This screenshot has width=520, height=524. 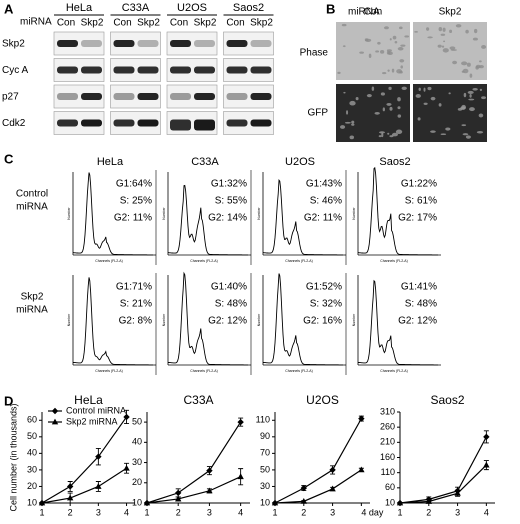 I want to click on mirna-label: miRNA, so click(x=364, y=12).